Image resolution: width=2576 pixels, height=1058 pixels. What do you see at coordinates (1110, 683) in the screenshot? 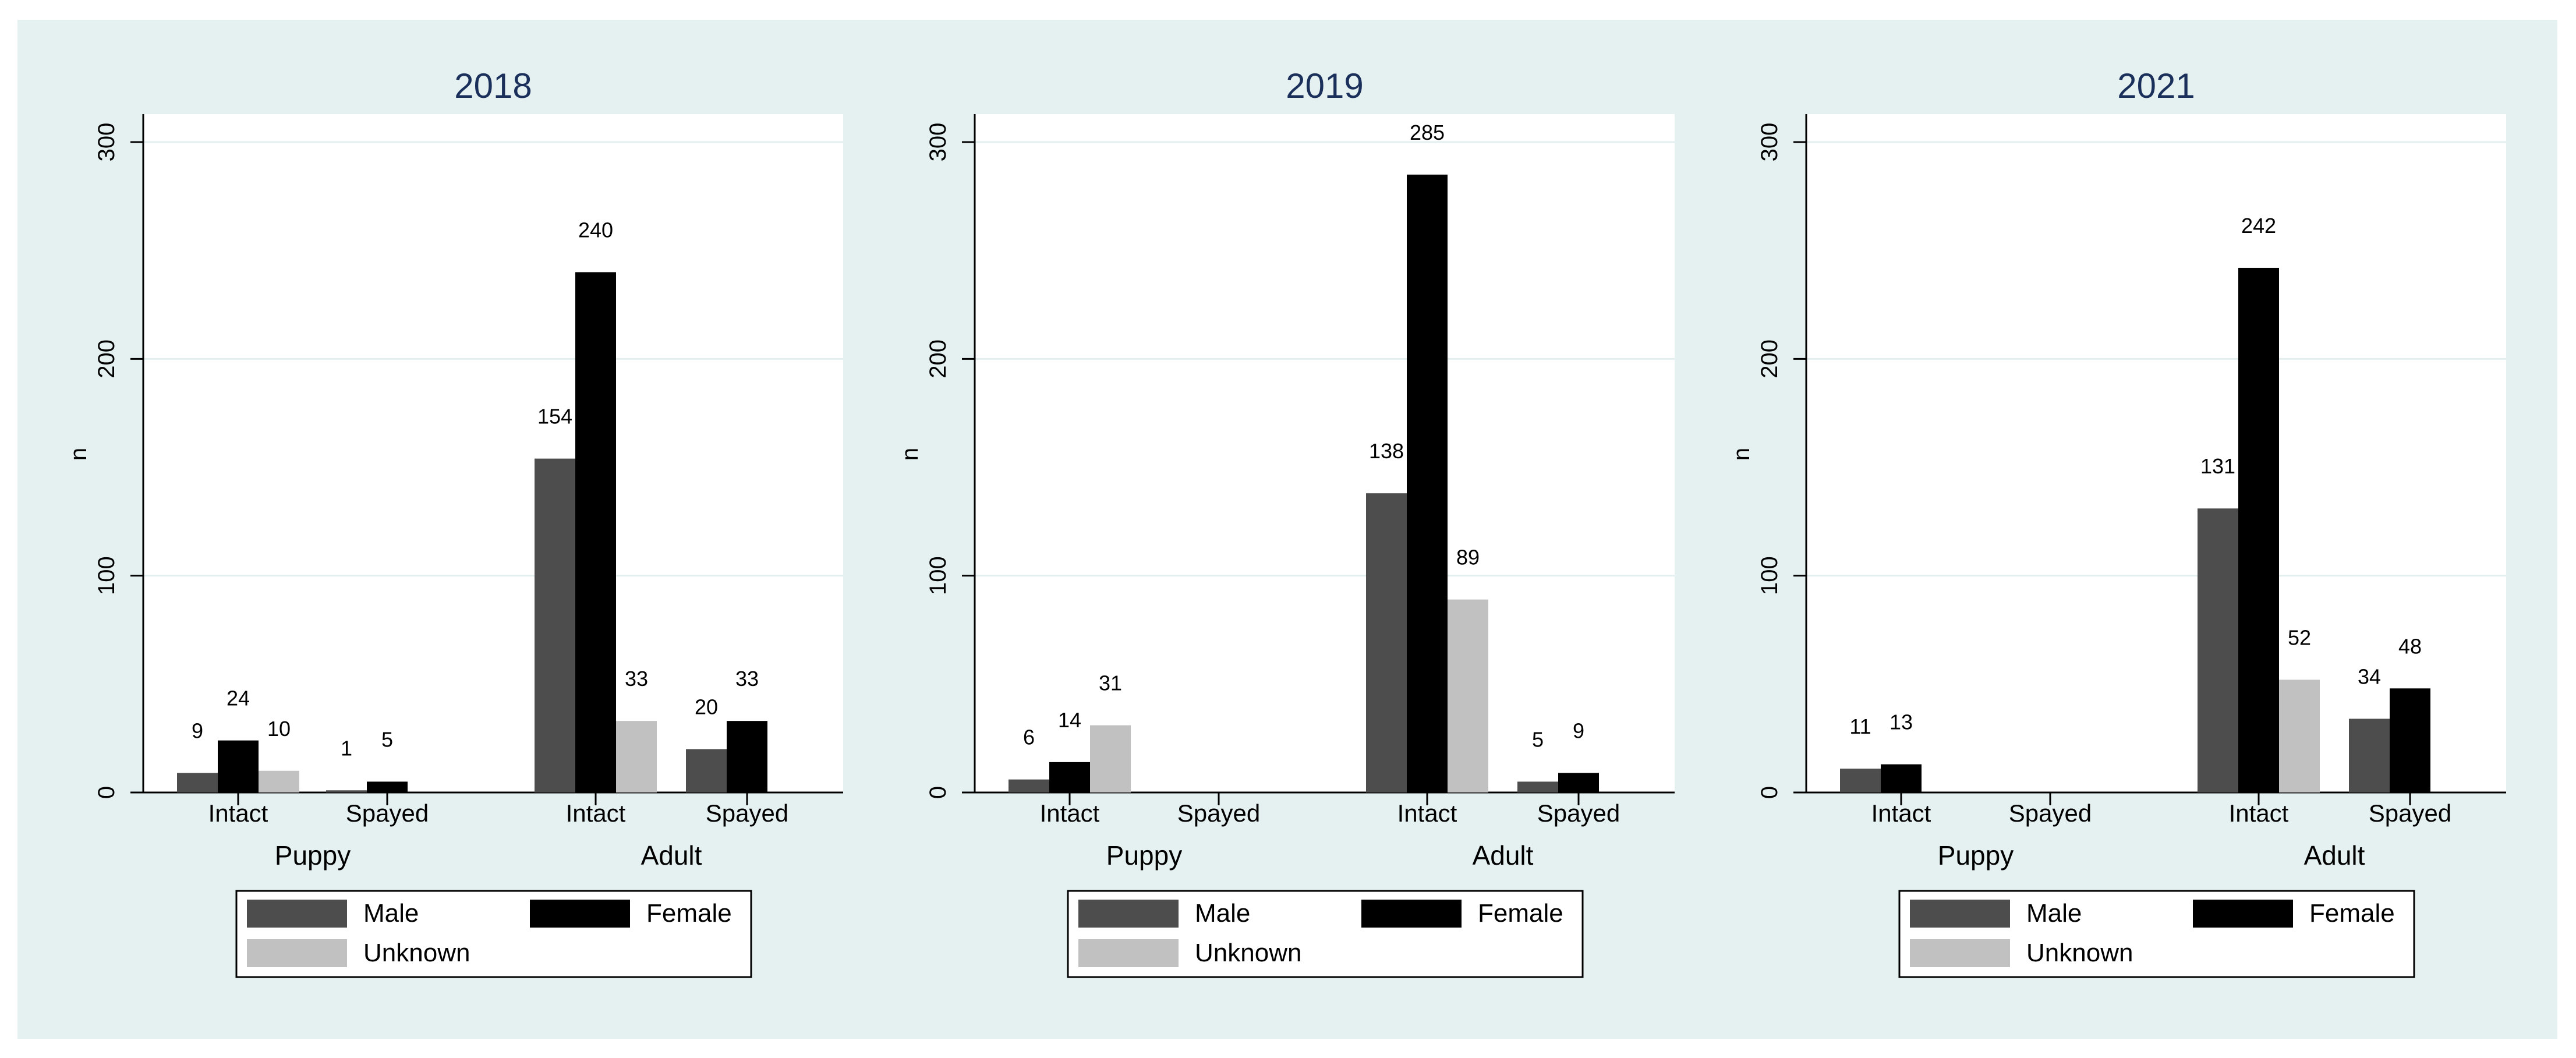
I see `bar-value-label: 31` at bounding box center [1110, 683].